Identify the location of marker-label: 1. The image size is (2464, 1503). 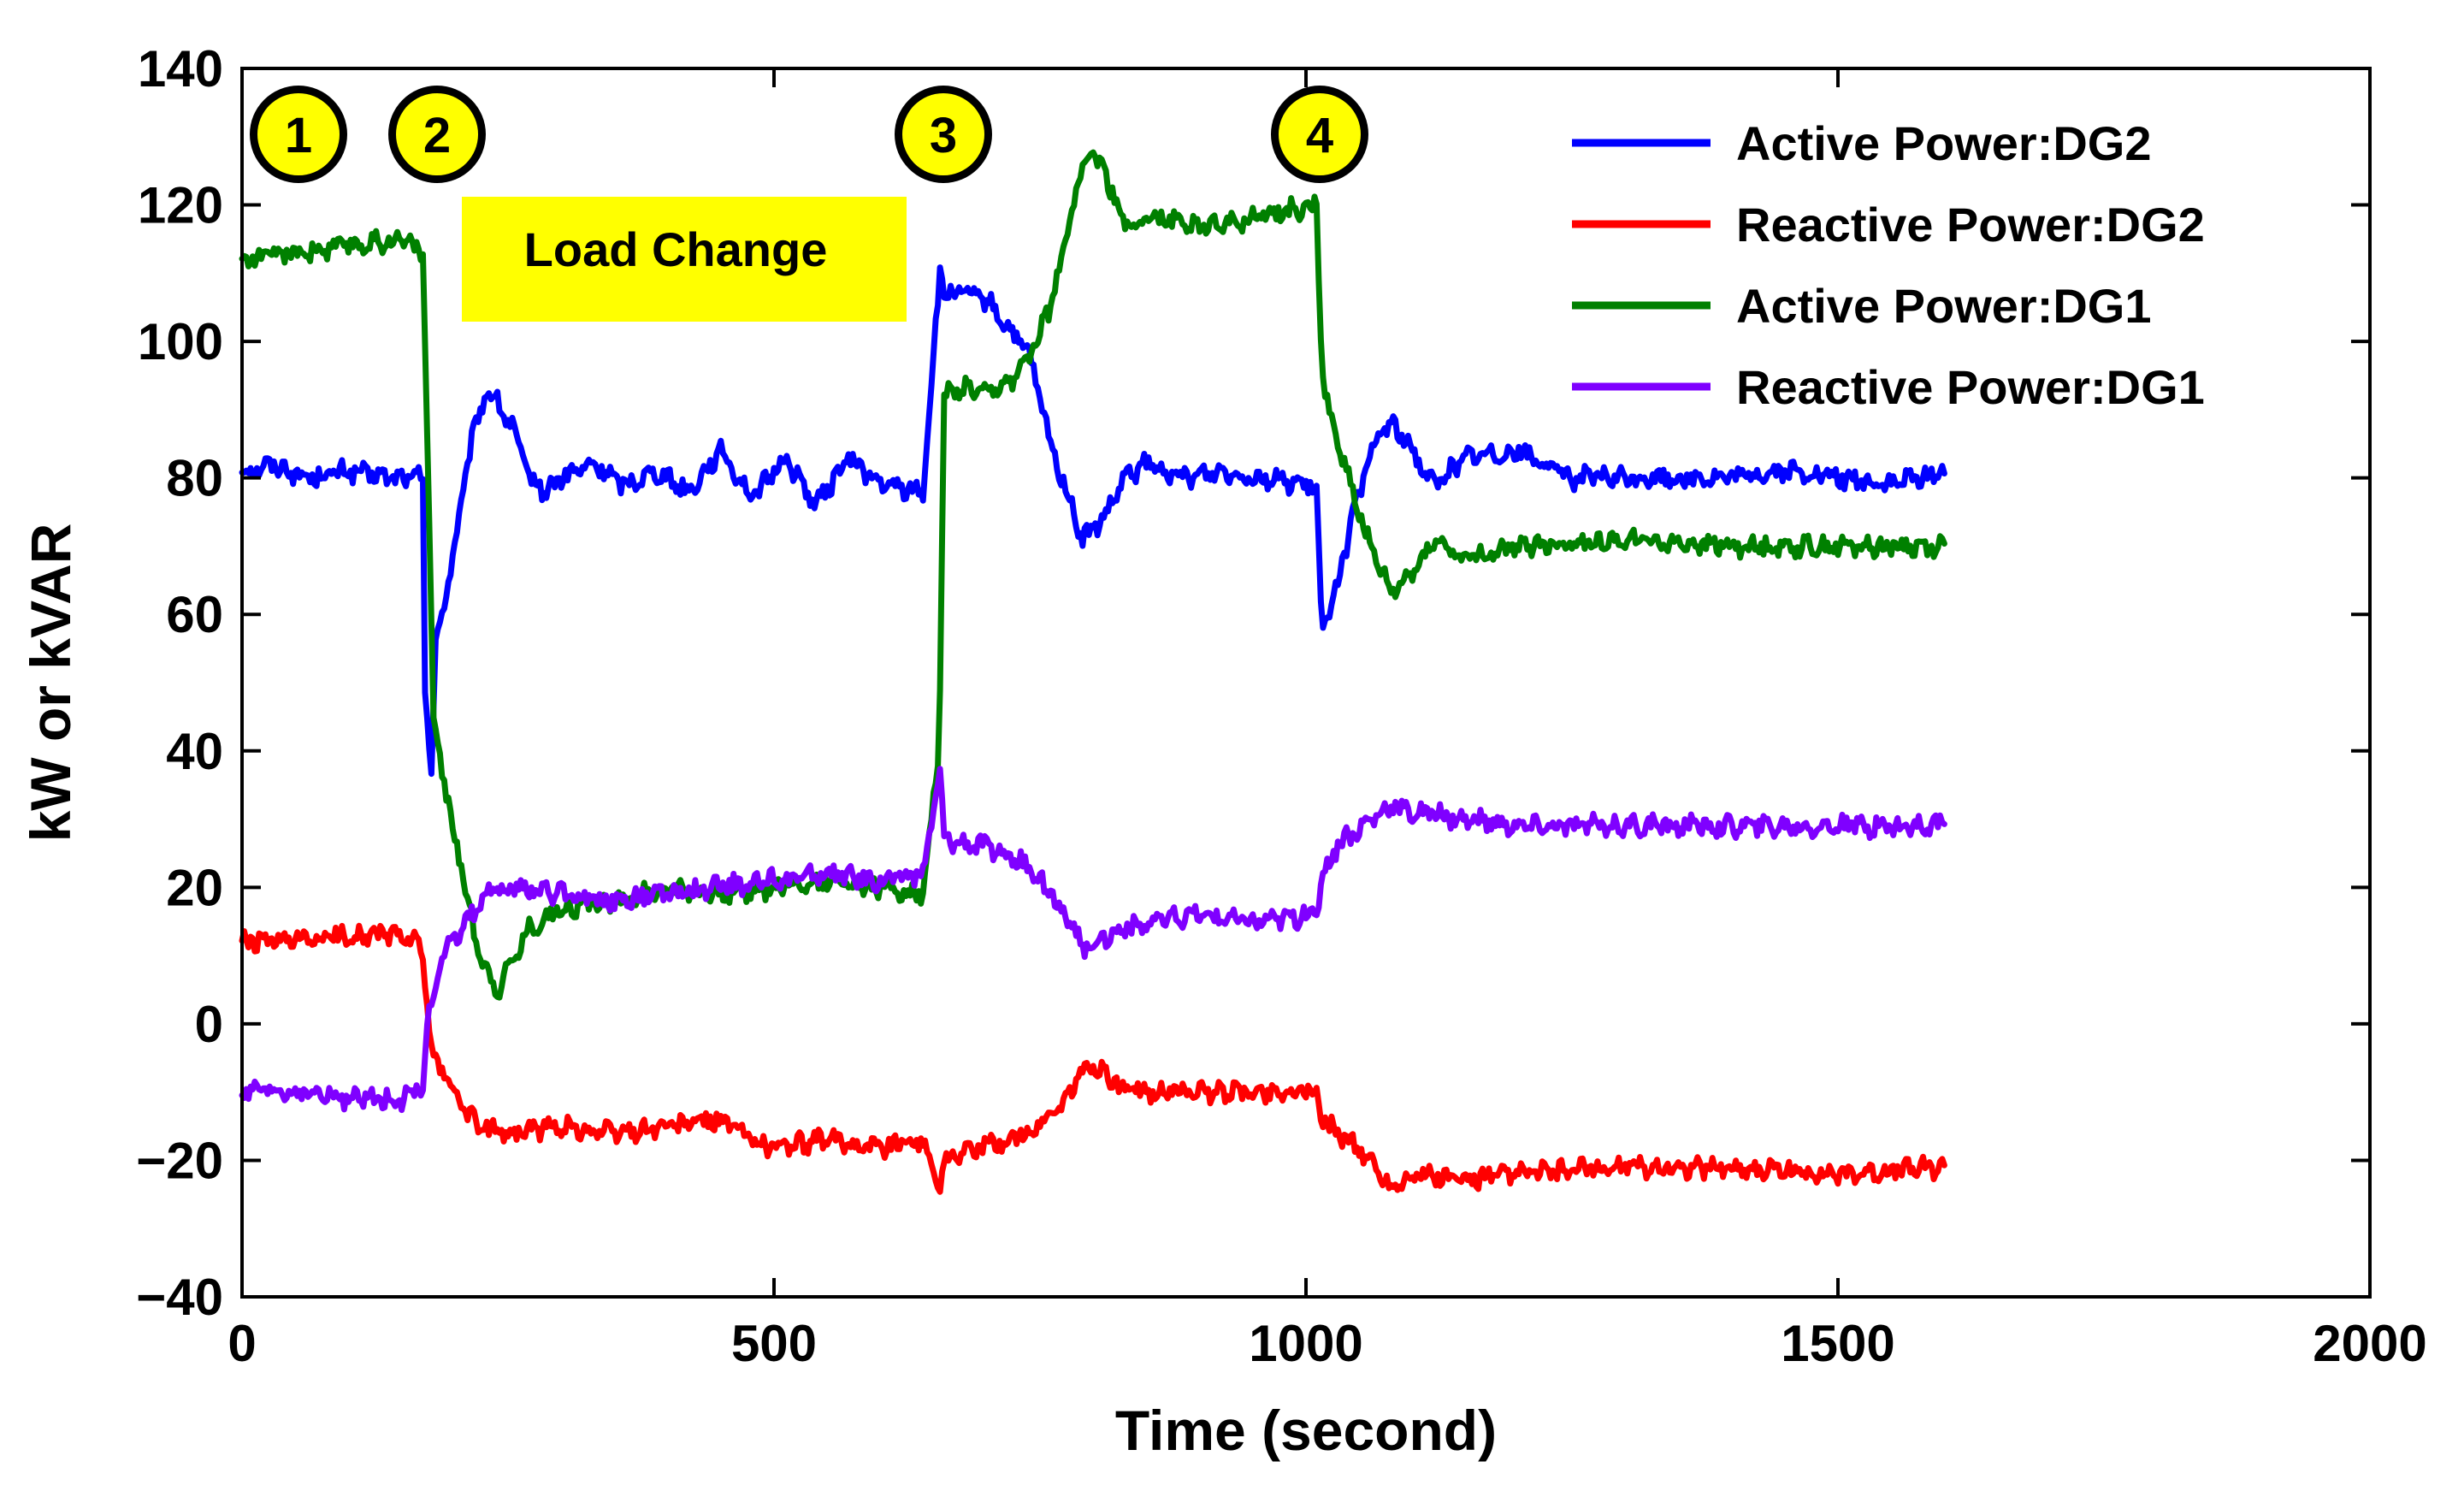
(298, 136).